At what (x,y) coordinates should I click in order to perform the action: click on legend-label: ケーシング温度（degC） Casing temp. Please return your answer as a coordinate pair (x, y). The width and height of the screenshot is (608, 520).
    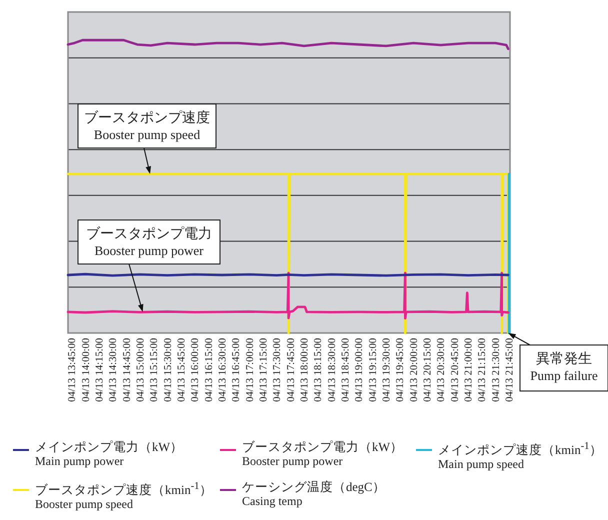
    Looking at the image, I should click on (314, 494).